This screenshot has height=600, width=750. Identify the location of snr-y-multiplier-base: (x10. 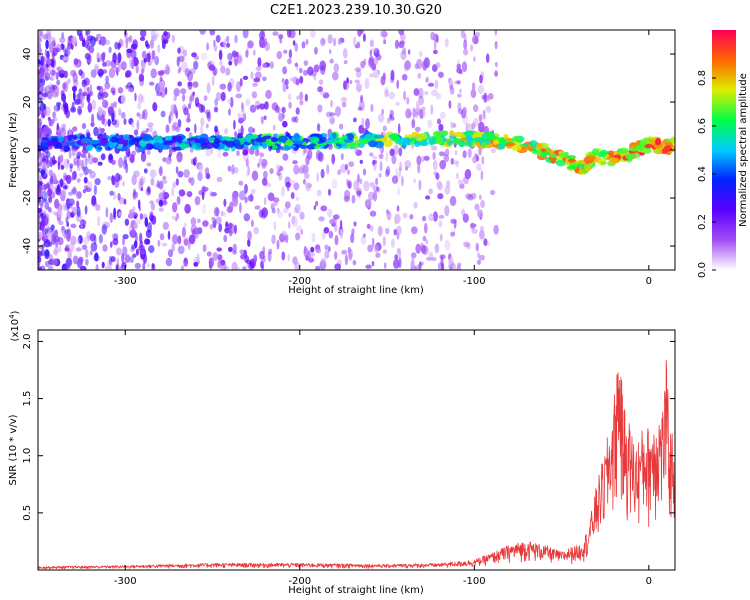
(15, 330).